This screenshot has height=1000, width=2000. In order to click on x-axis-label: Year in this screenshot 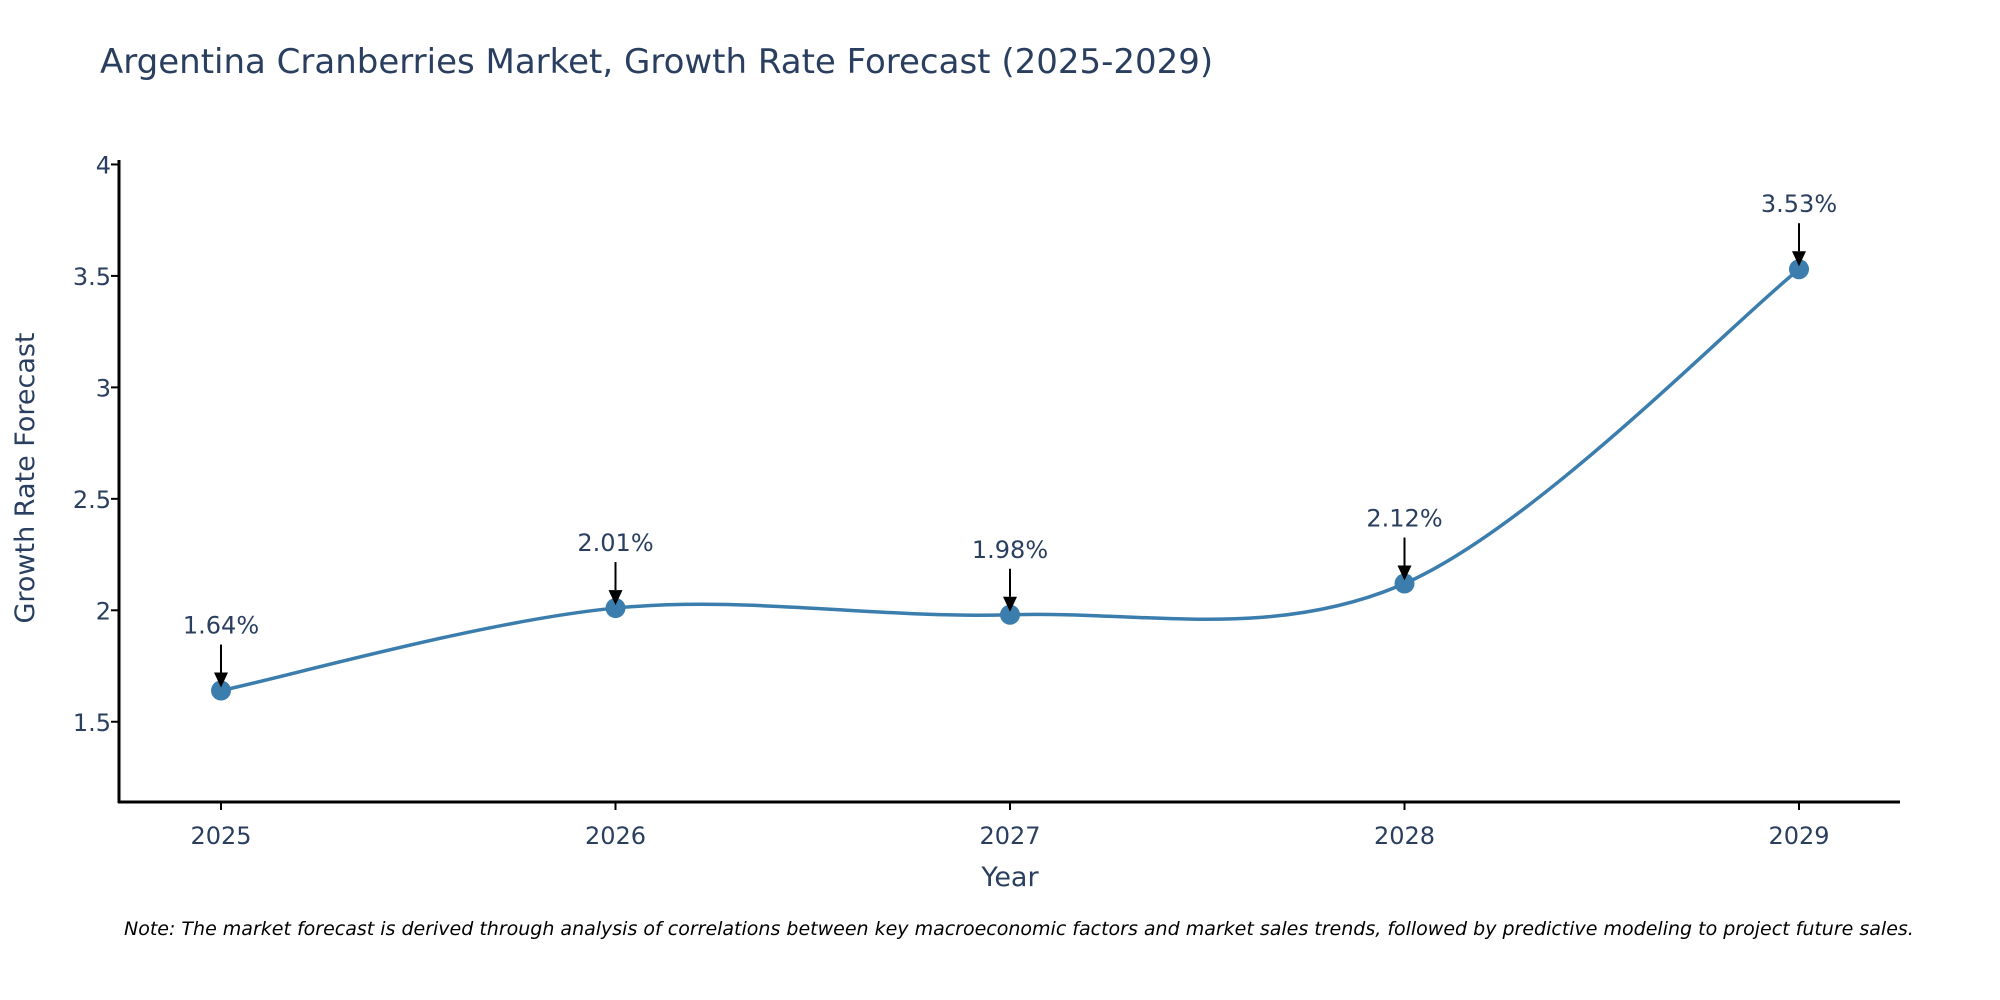, I will do `click(1009, 877)`.